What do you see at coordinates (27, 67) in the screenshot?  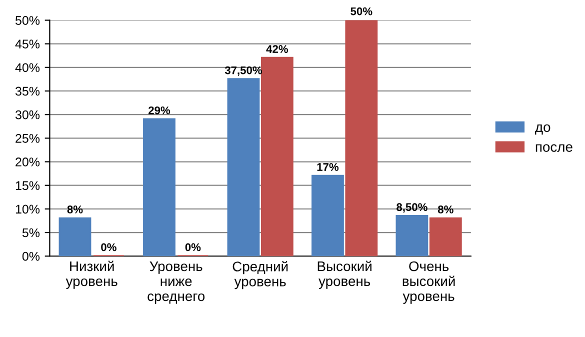 I see `y-tick-label: 40%` at bounding box center [27, 67].